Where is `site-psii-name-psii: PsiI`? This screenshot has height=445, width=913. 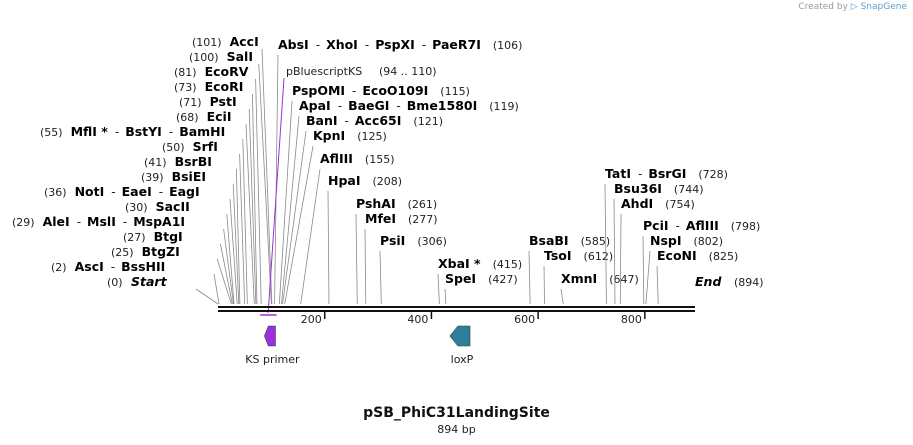 site-psii-name-psii: PsiI is located at coordinates (392, 240).